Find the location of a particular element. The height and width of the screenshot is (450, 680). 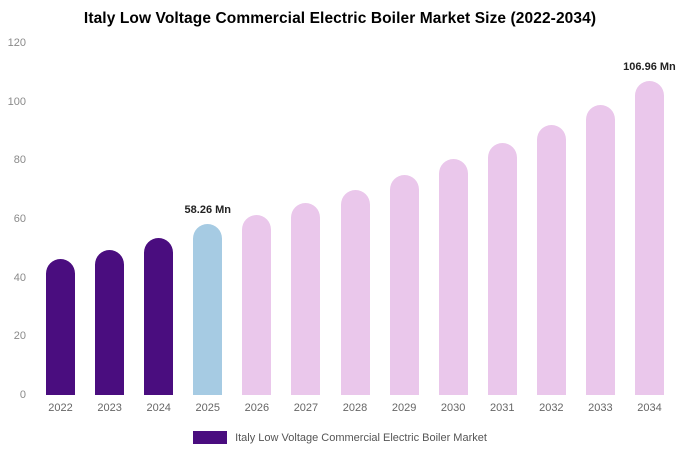

y-tick-label: 60 is located at coordinates (19, 219).